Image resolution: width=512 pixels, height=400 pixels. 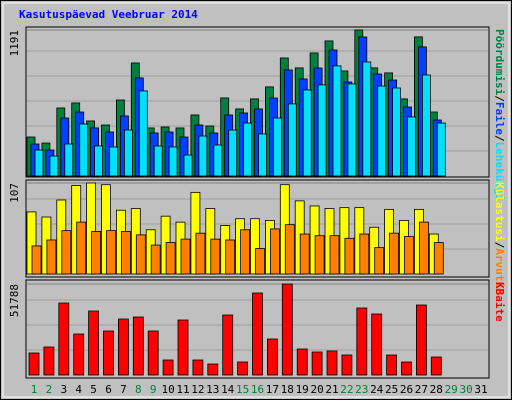 I want to click on x-tick-label: 7, so click(x=123, y=389).